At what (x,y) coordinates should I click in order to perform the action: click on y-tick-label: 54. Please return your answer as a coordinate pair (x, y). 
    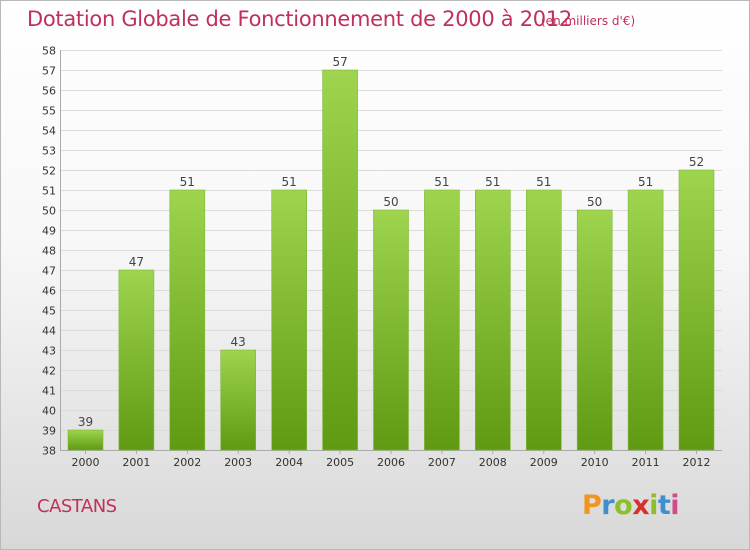
    Looking at the image, I should click on (49, 131).